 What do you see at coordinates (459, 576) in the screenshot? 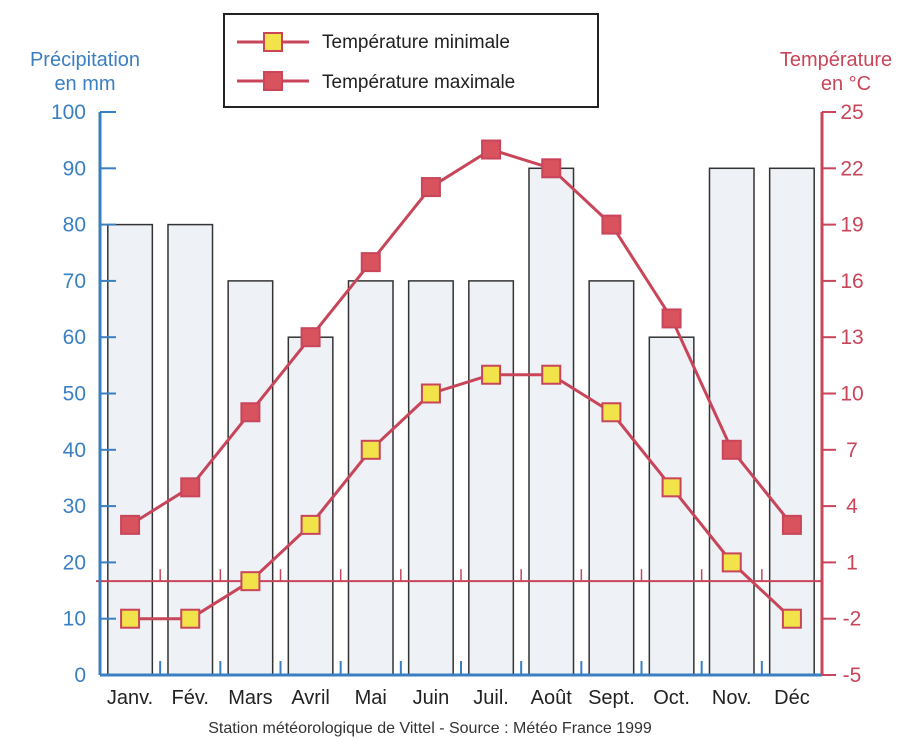
I see `reference-line-layer` at bounding box center [459, 576].